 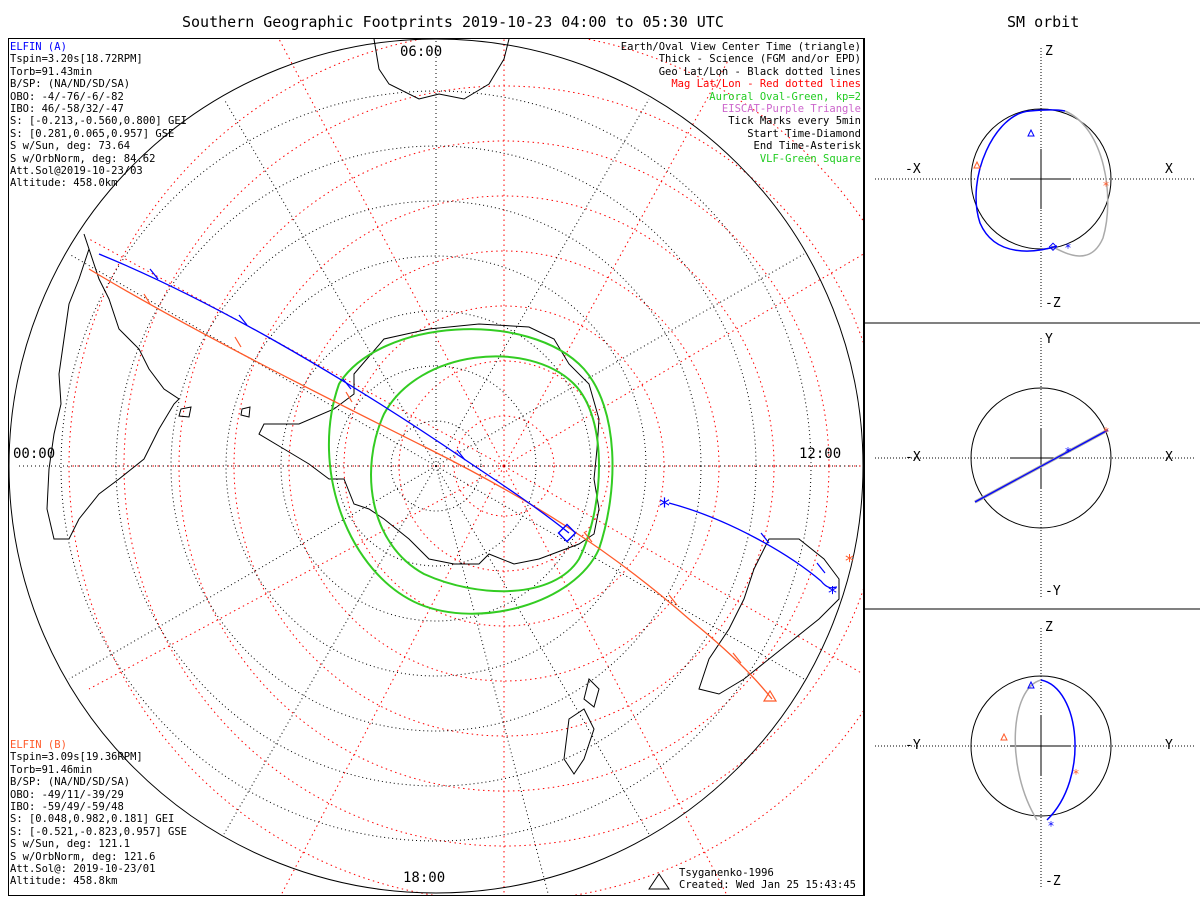 What do you see at coordinates (759, 71) in the screenshot?
I see `legend-entry: Geo Lat/Lon - Black dotted lines` at bounding box center [759, 71].